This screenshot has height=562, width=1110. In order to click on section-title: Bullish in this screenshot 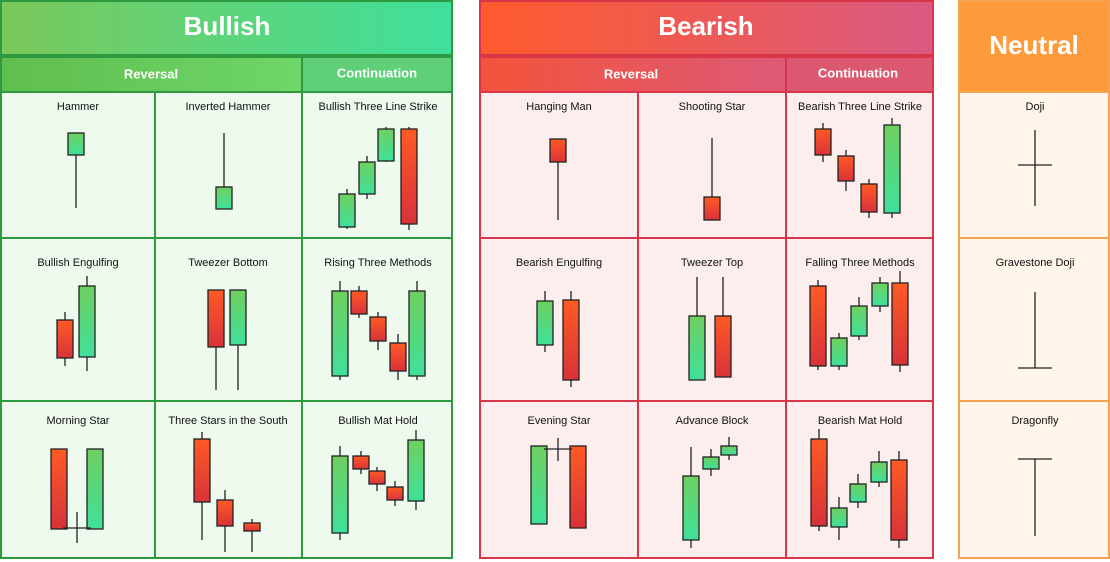, I will do `click(227, 26)`.